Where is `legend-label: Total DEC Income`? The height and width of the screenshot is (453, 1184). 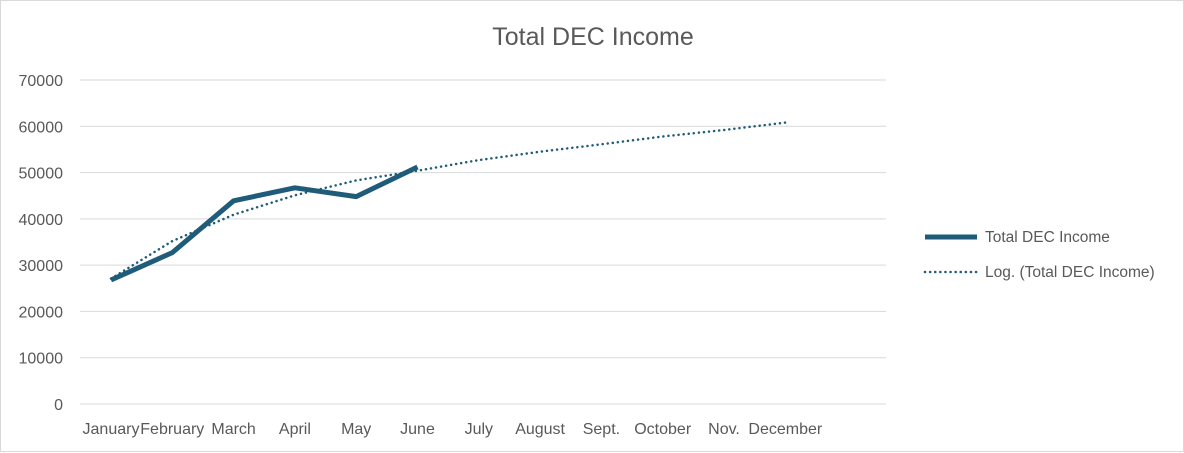 legend-label: Total DEC Income is located at coordinates (1047, 237).